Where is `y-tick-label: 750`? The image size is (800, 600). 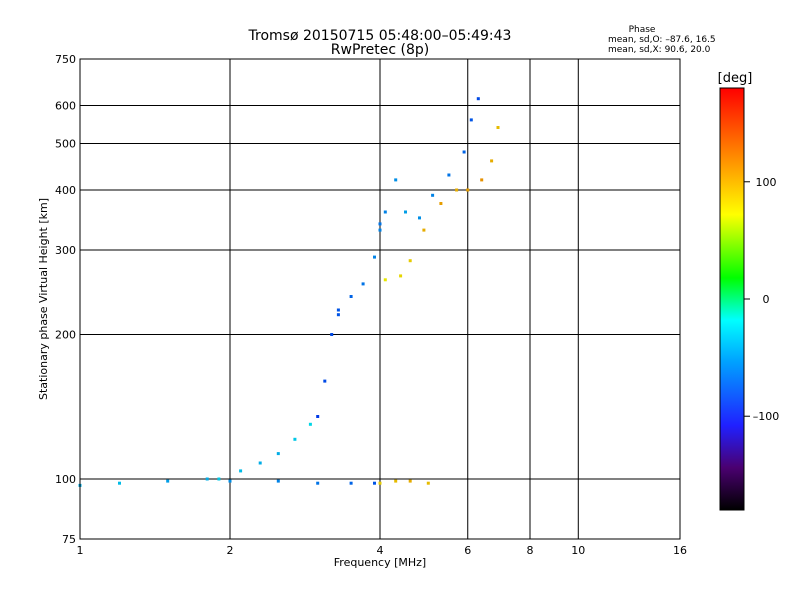 y-tick-label: 750 is located at coordinates (65, 59).